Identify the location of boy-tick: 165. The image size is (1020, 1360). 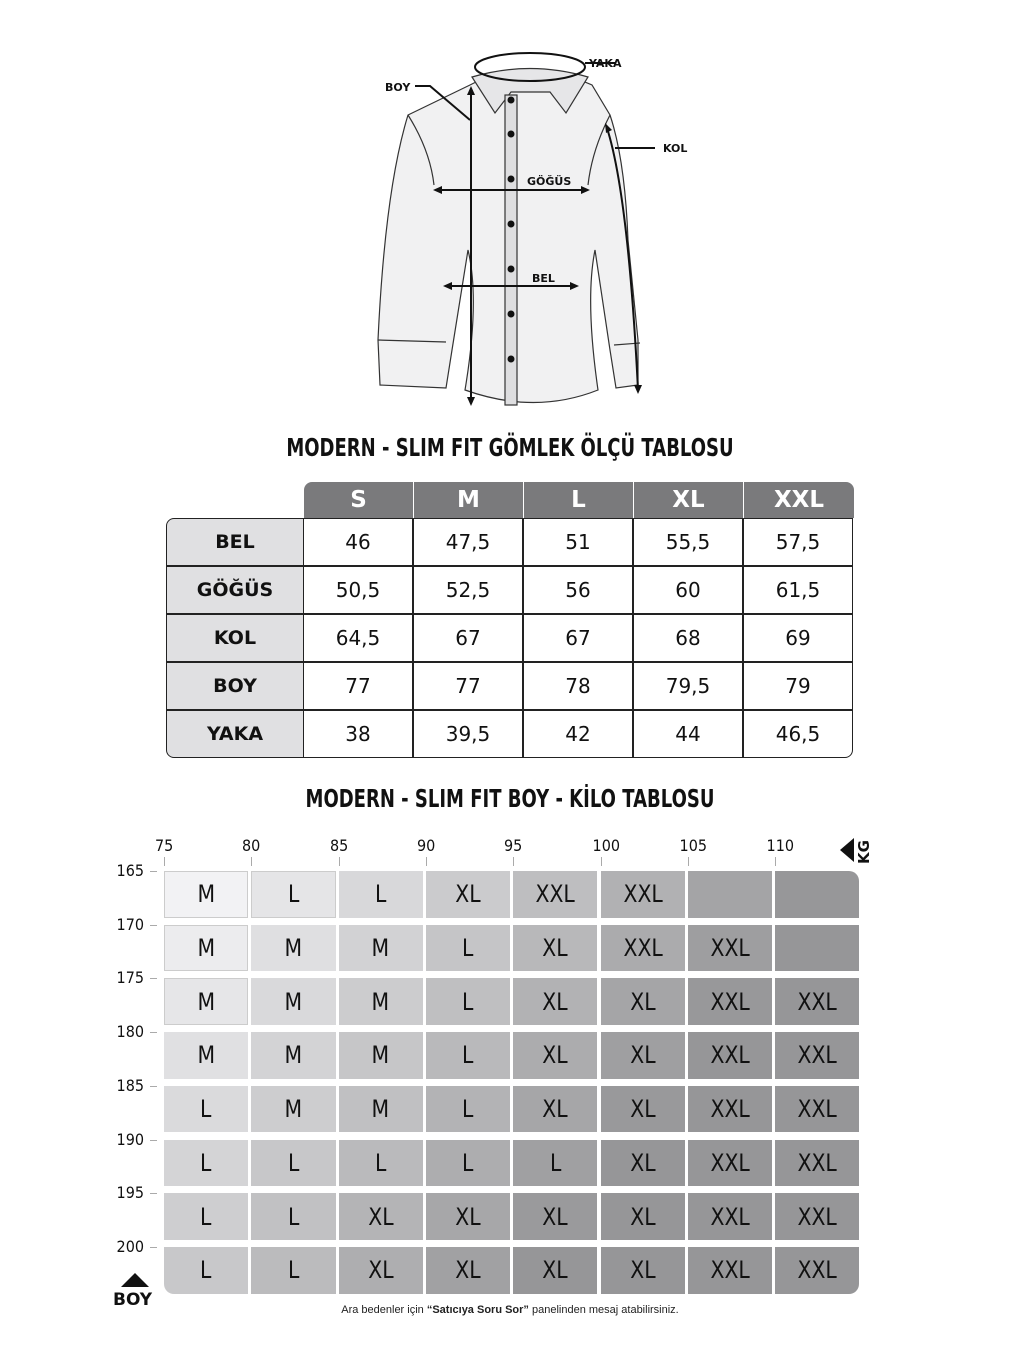
(130, 870).